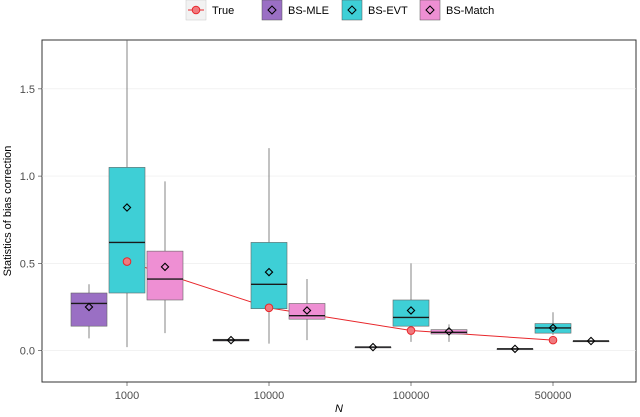 The image size is (640, 417). What do you see at coordinates (8, 211) in the screenshot?
I see `y-axis-title: Statistics of bias correction` at bounding box center [8, 211].